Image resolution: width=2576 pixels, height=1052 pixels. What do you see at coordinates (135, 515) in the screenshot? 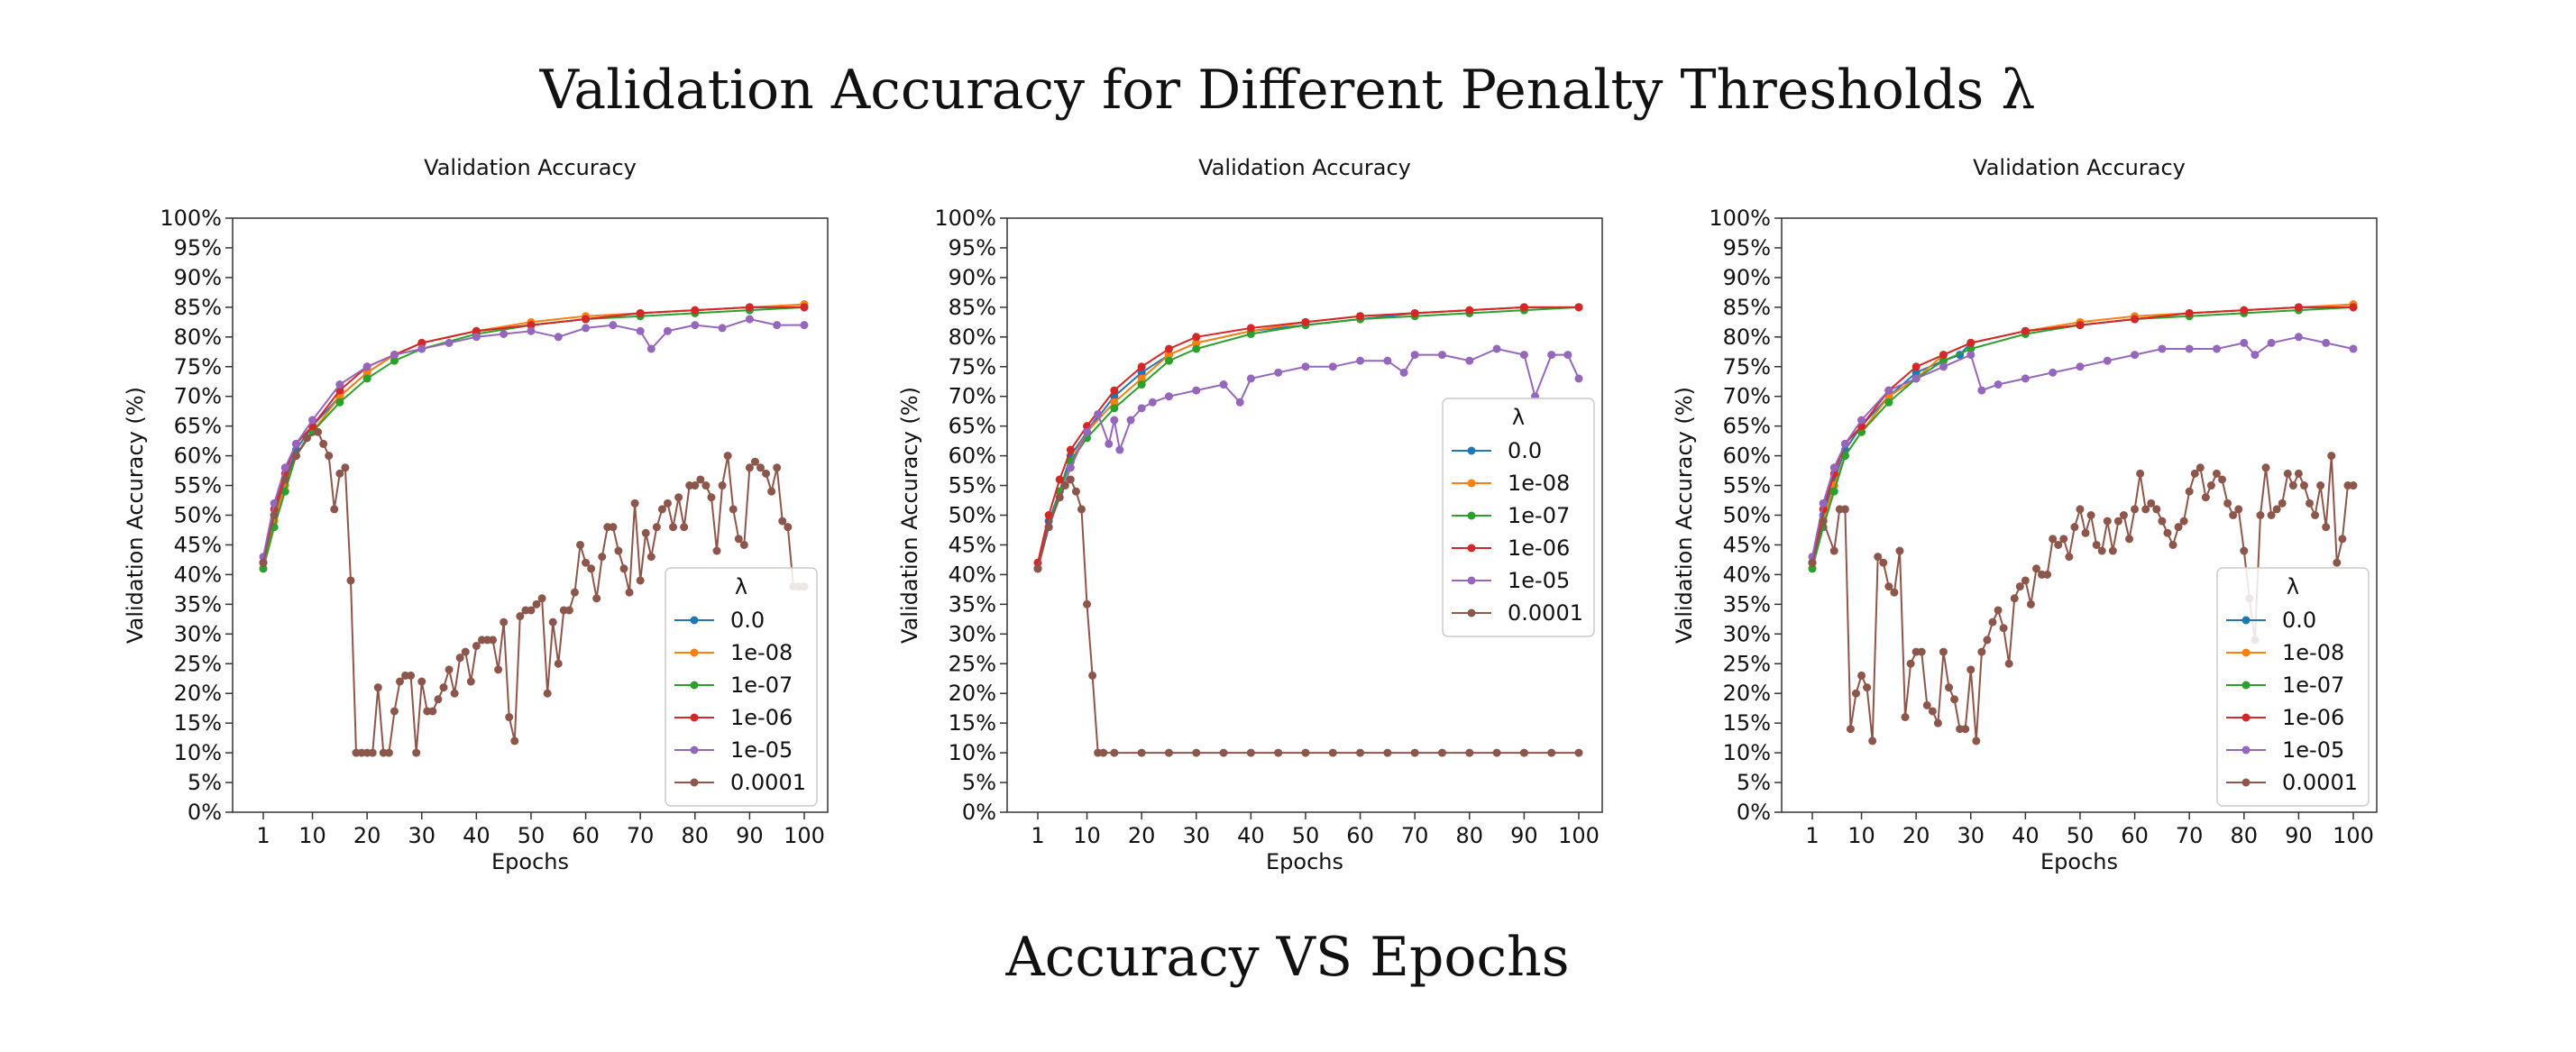
I see `y-axis-label: Validation Accuracy (%)` at bounding box center [135, 515].